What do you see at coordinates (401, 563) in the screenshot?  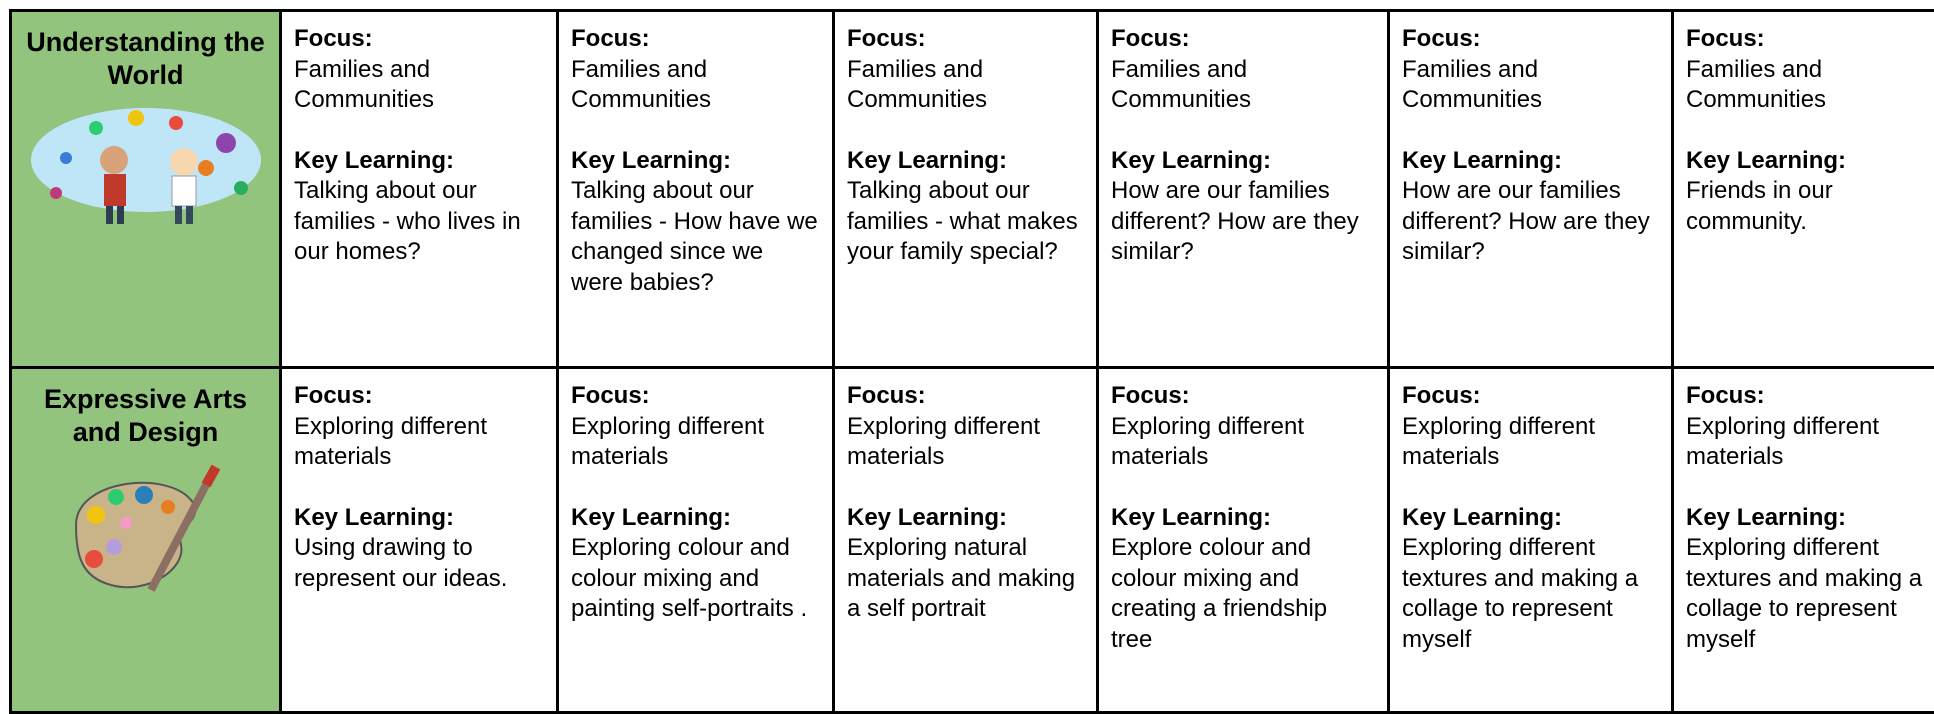 I see `key-learning-text: Using drawing to represent our ideas.` at bounding box center [401, 563].